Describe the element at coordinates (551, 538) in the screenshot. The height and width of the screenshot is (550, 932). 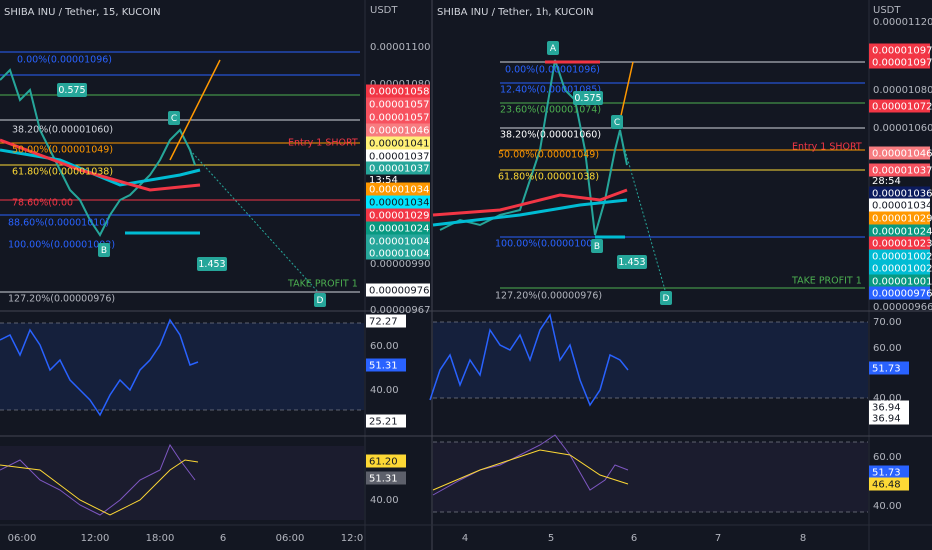
I see `time-axis-label: 5` at that location.